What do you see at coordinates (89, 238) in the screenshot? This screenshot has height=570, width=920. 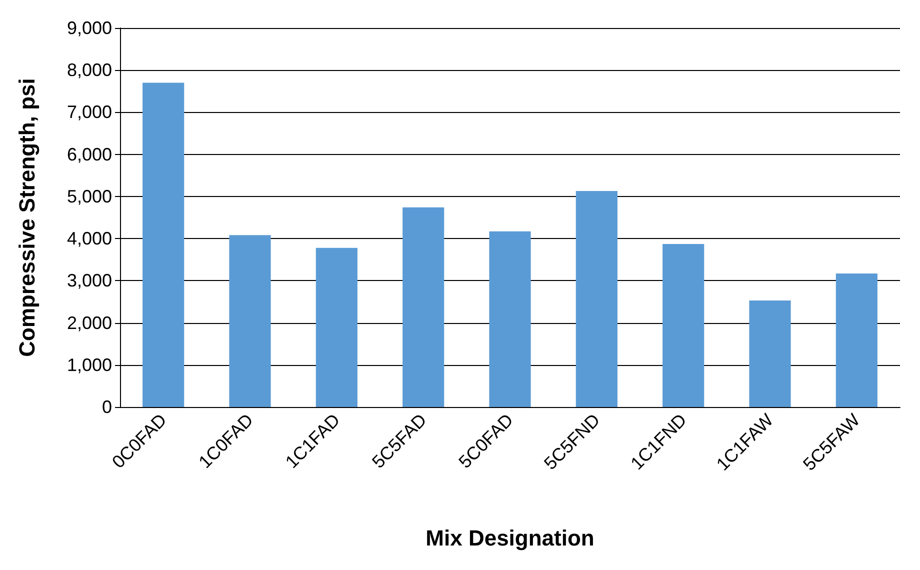 I see `y-tick-label: 4,000` at bounding box center [89, 238].